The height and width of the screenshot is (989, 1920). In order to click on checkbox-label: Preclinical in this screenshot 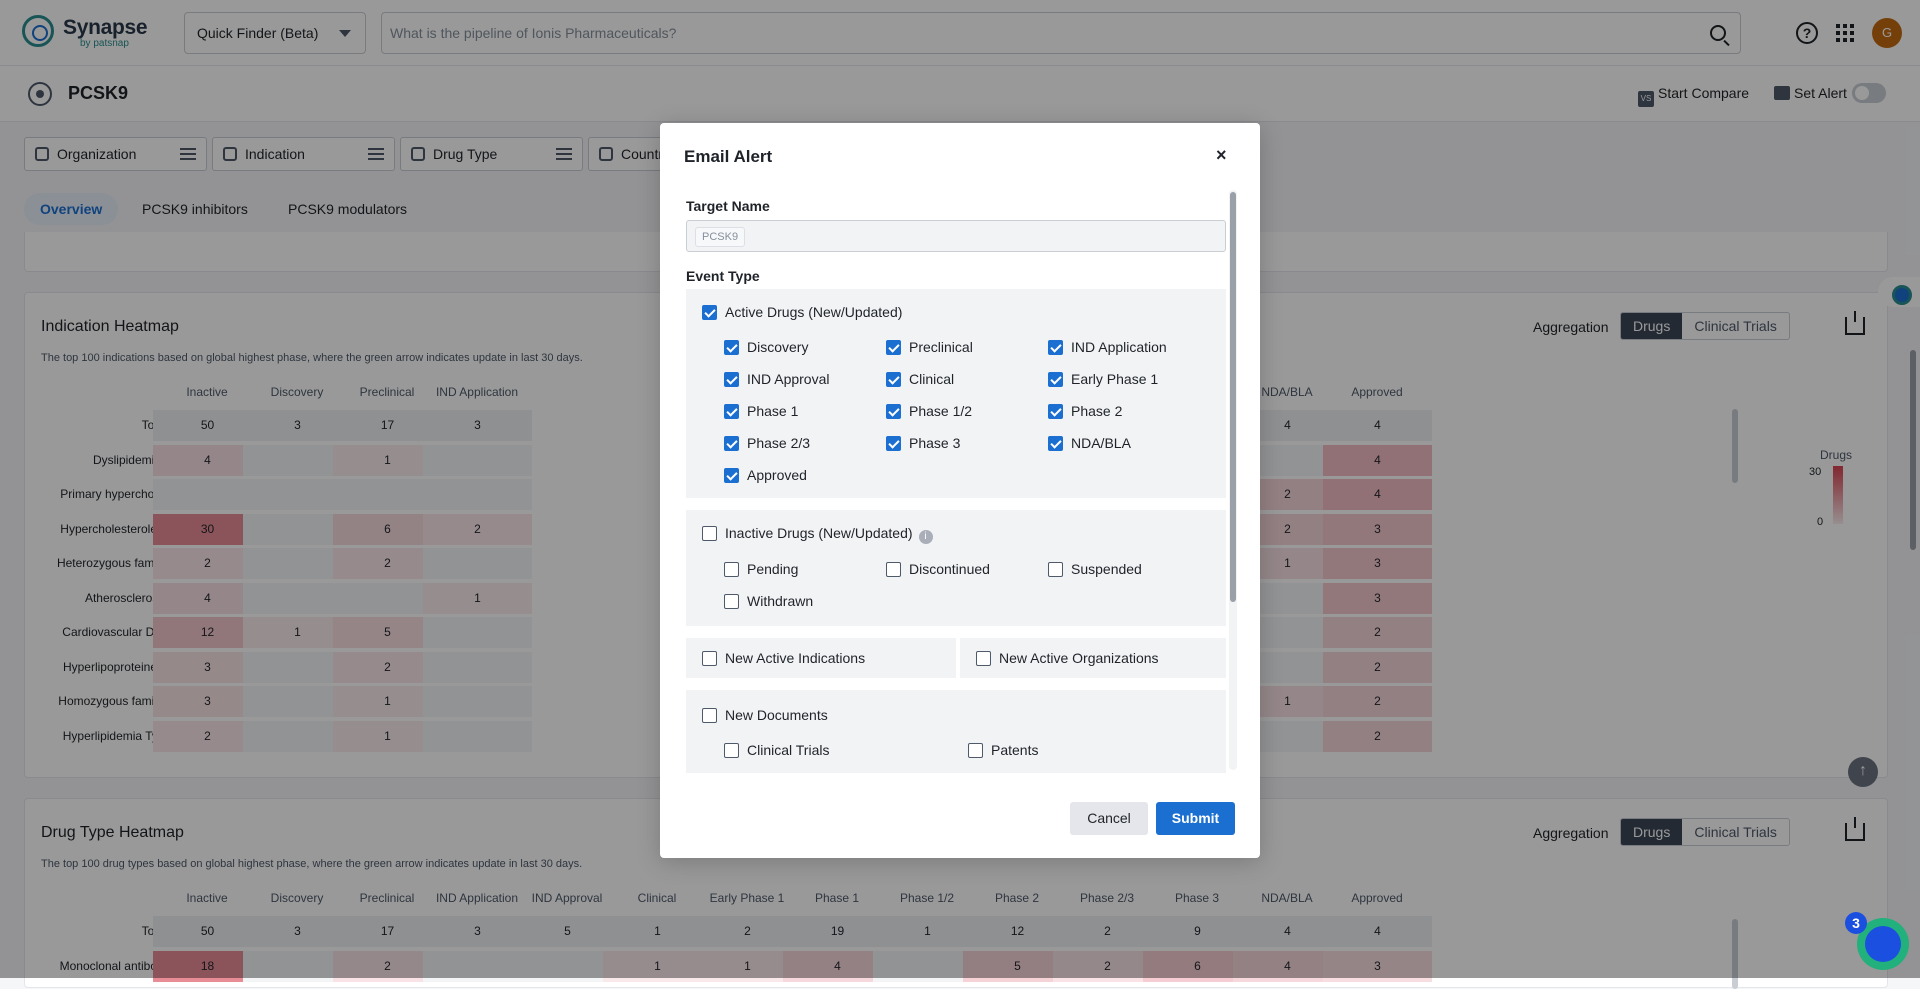, I will do `click(941, 347)`.